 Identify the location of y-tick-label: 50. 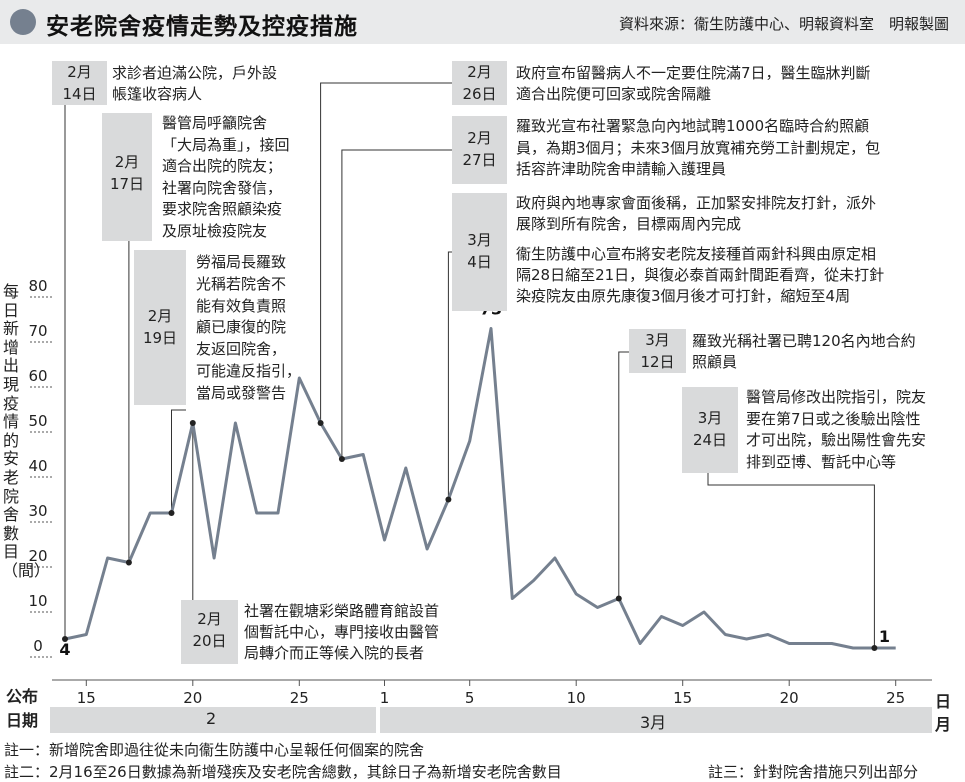
(37, 421).